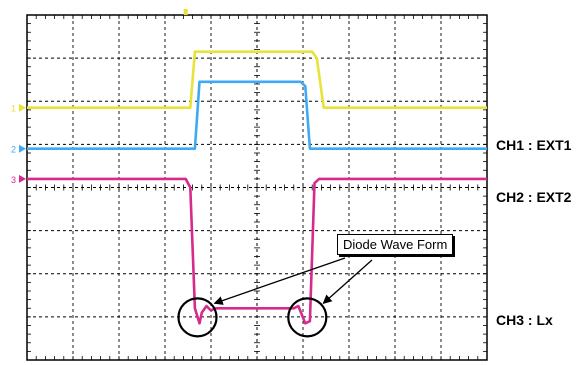 The image size is (585, 365). I want to click on channel-ground-markers: 1 2 3, so click(99, 97).